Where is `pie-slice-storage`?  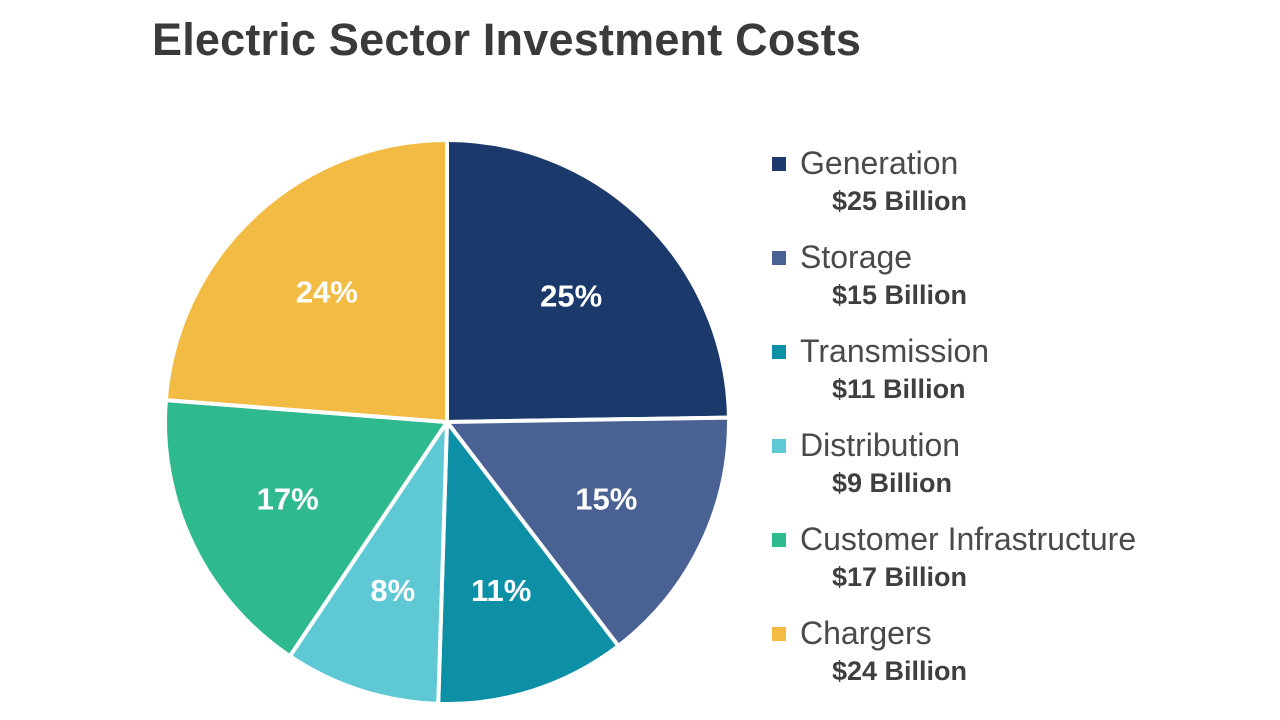 pie-slice-storage is located at coordinates (588, 531).